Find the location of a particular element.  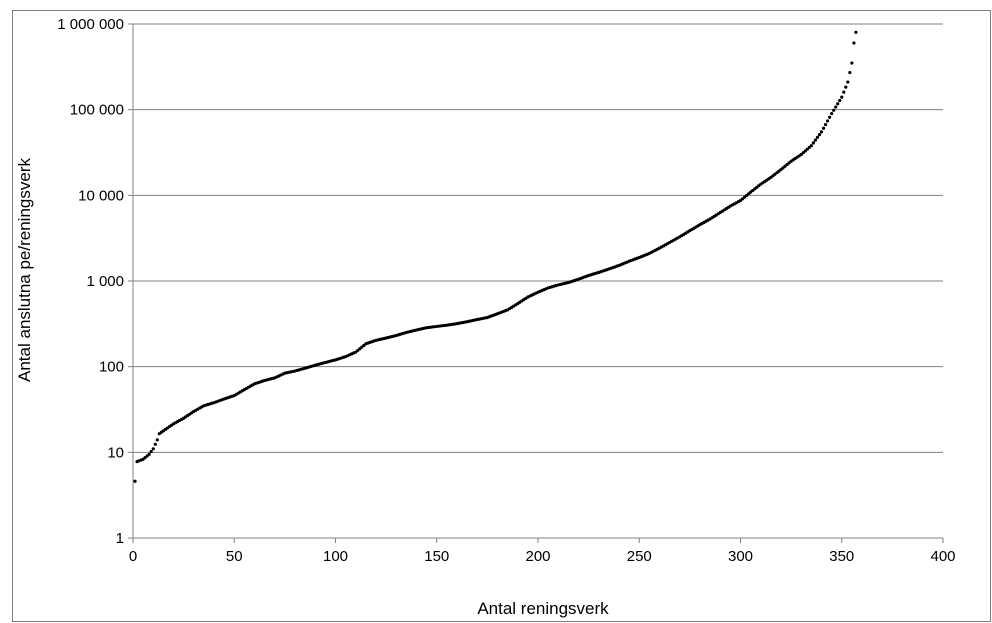

x-tick-label: 0 is located at coordinates (133, 556).